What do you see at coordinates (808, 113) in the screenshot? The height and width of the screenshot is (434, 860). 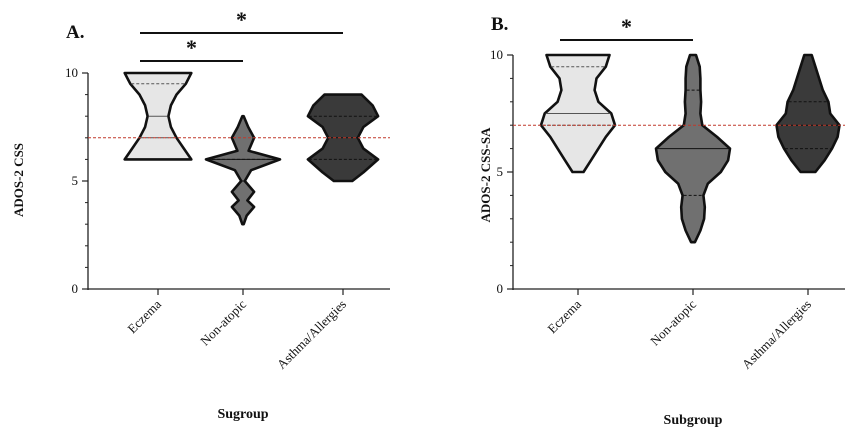 I see `violin-asthma-allergies` at bounding box center [808, 113].